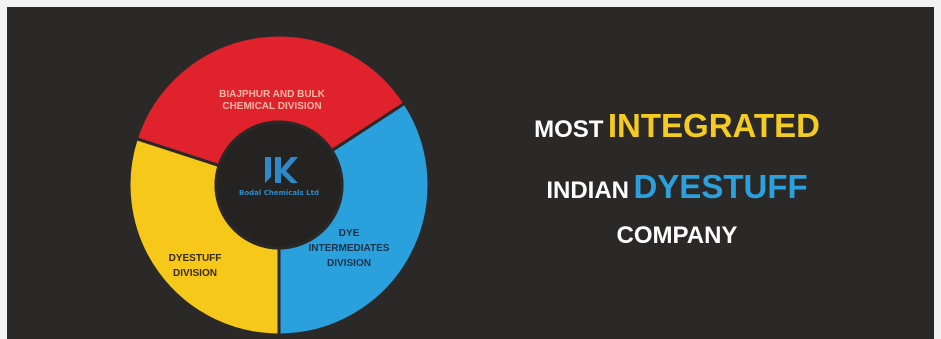 This screenshot has width=941, height=339. I want to click on blue-division-label: DYE INTERMEDIATES DIVISION, so click(349, 248).